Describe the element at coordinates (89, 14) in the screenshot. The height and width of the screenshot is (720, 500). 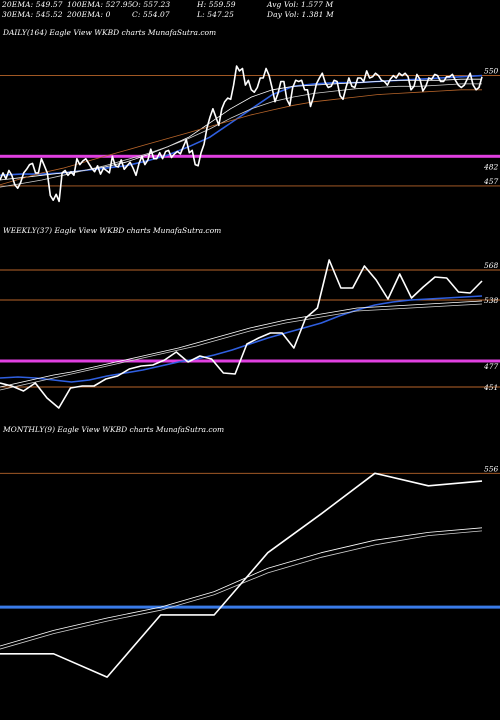
I see `header-200ema: 200EMA: 0` at that location.